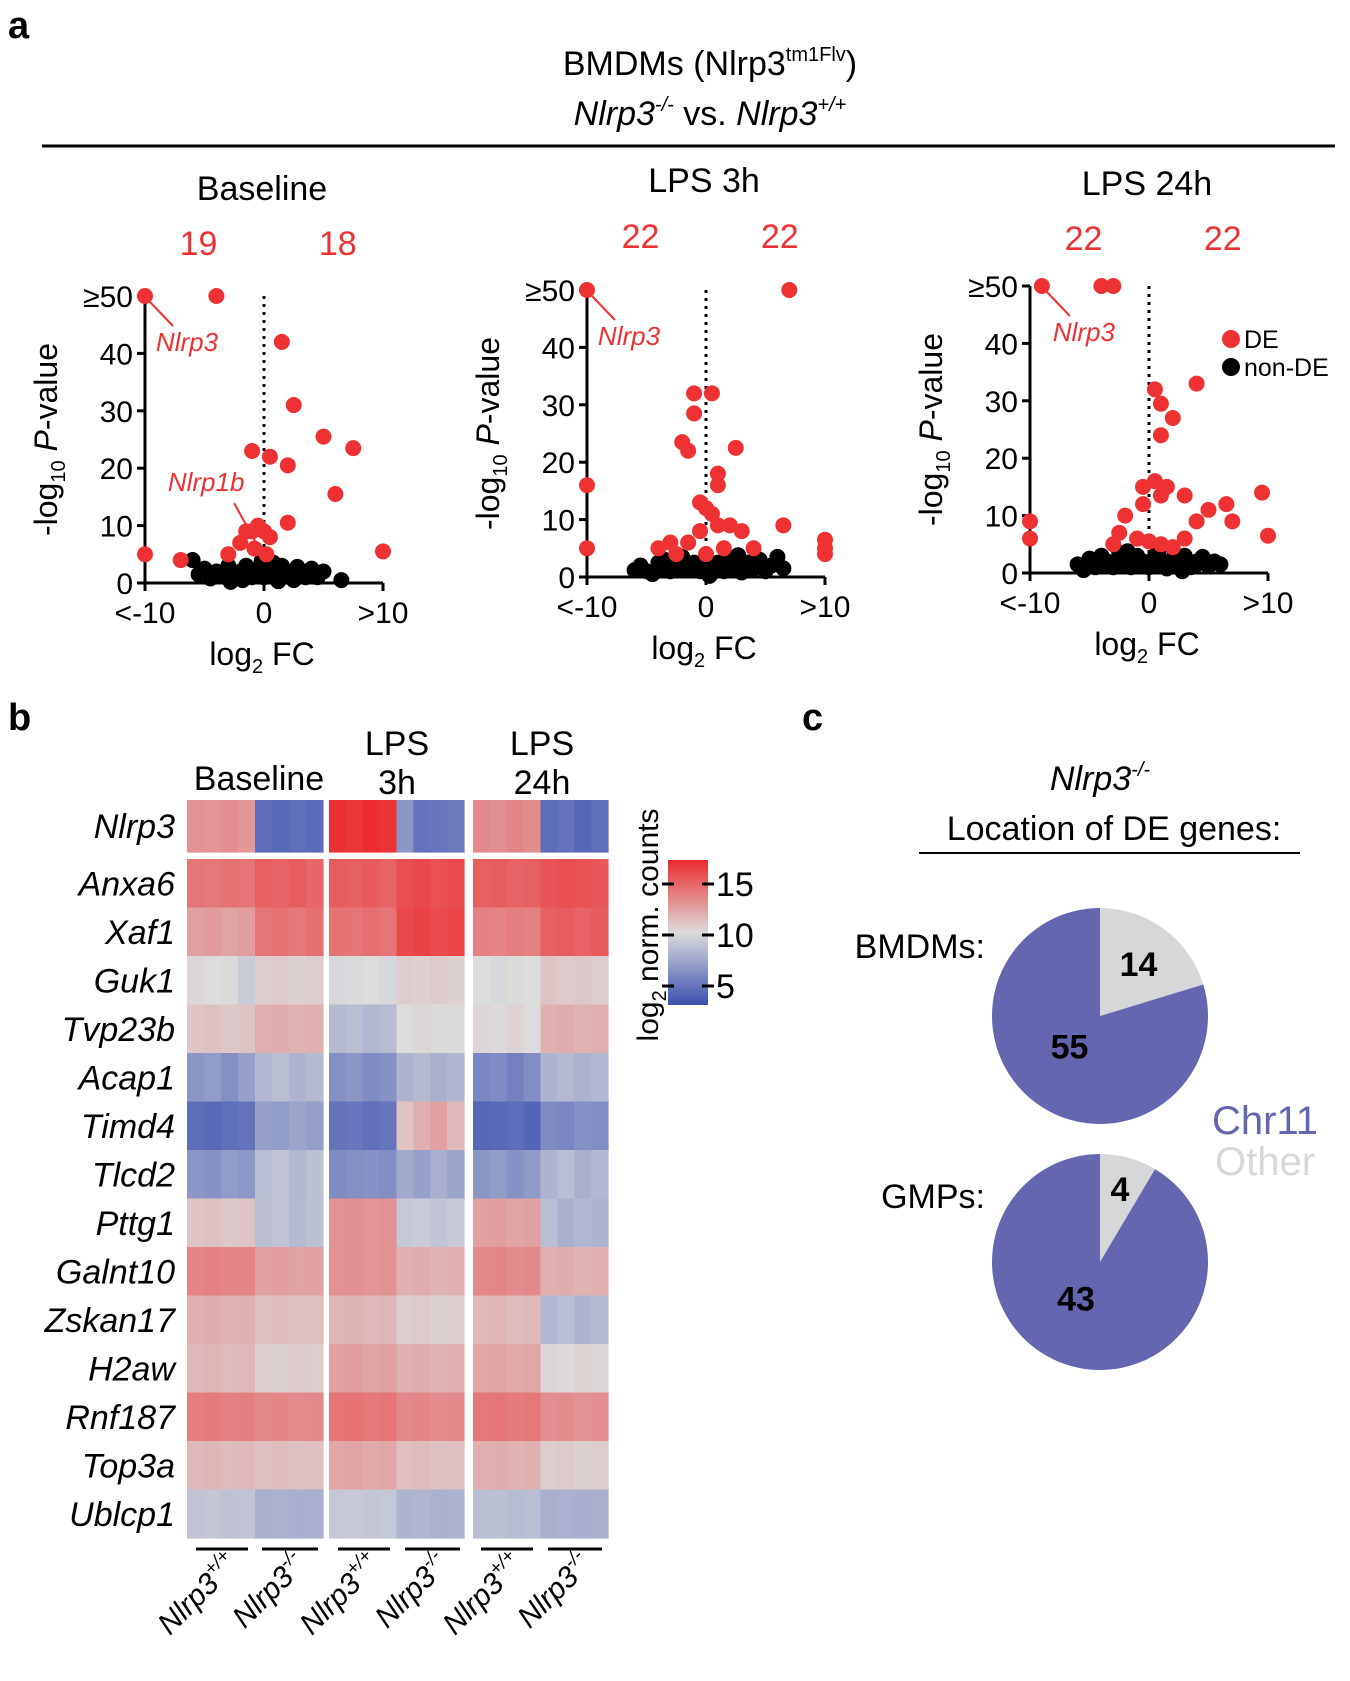 Image resolution: width=1350 pixels, height=1681 pixels. I want to click on volcano-title: LPS 3h, so click(704, 181).